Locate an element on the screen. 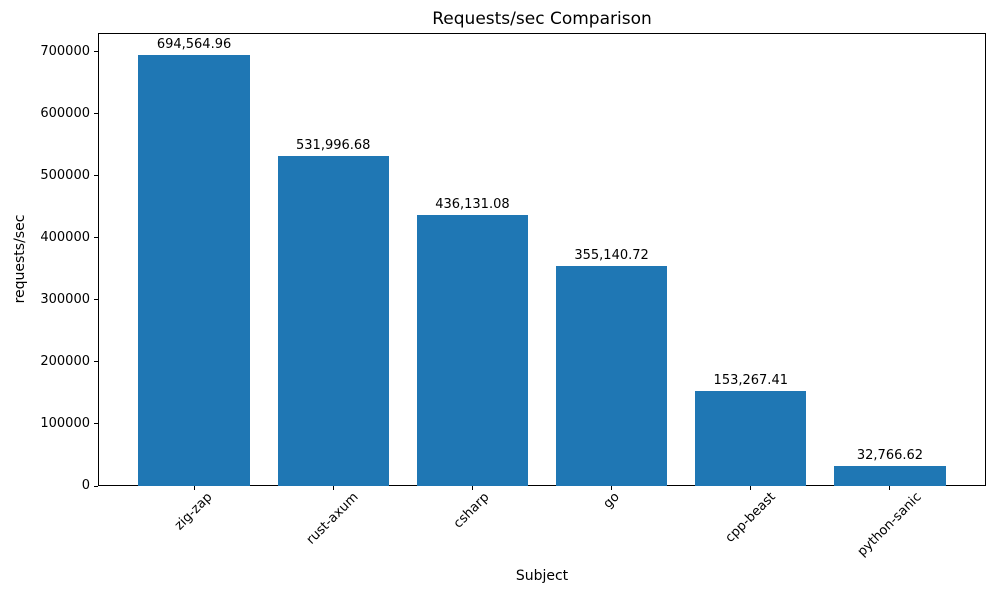  bar-cpp-beast is located at coordinates (751, 438).